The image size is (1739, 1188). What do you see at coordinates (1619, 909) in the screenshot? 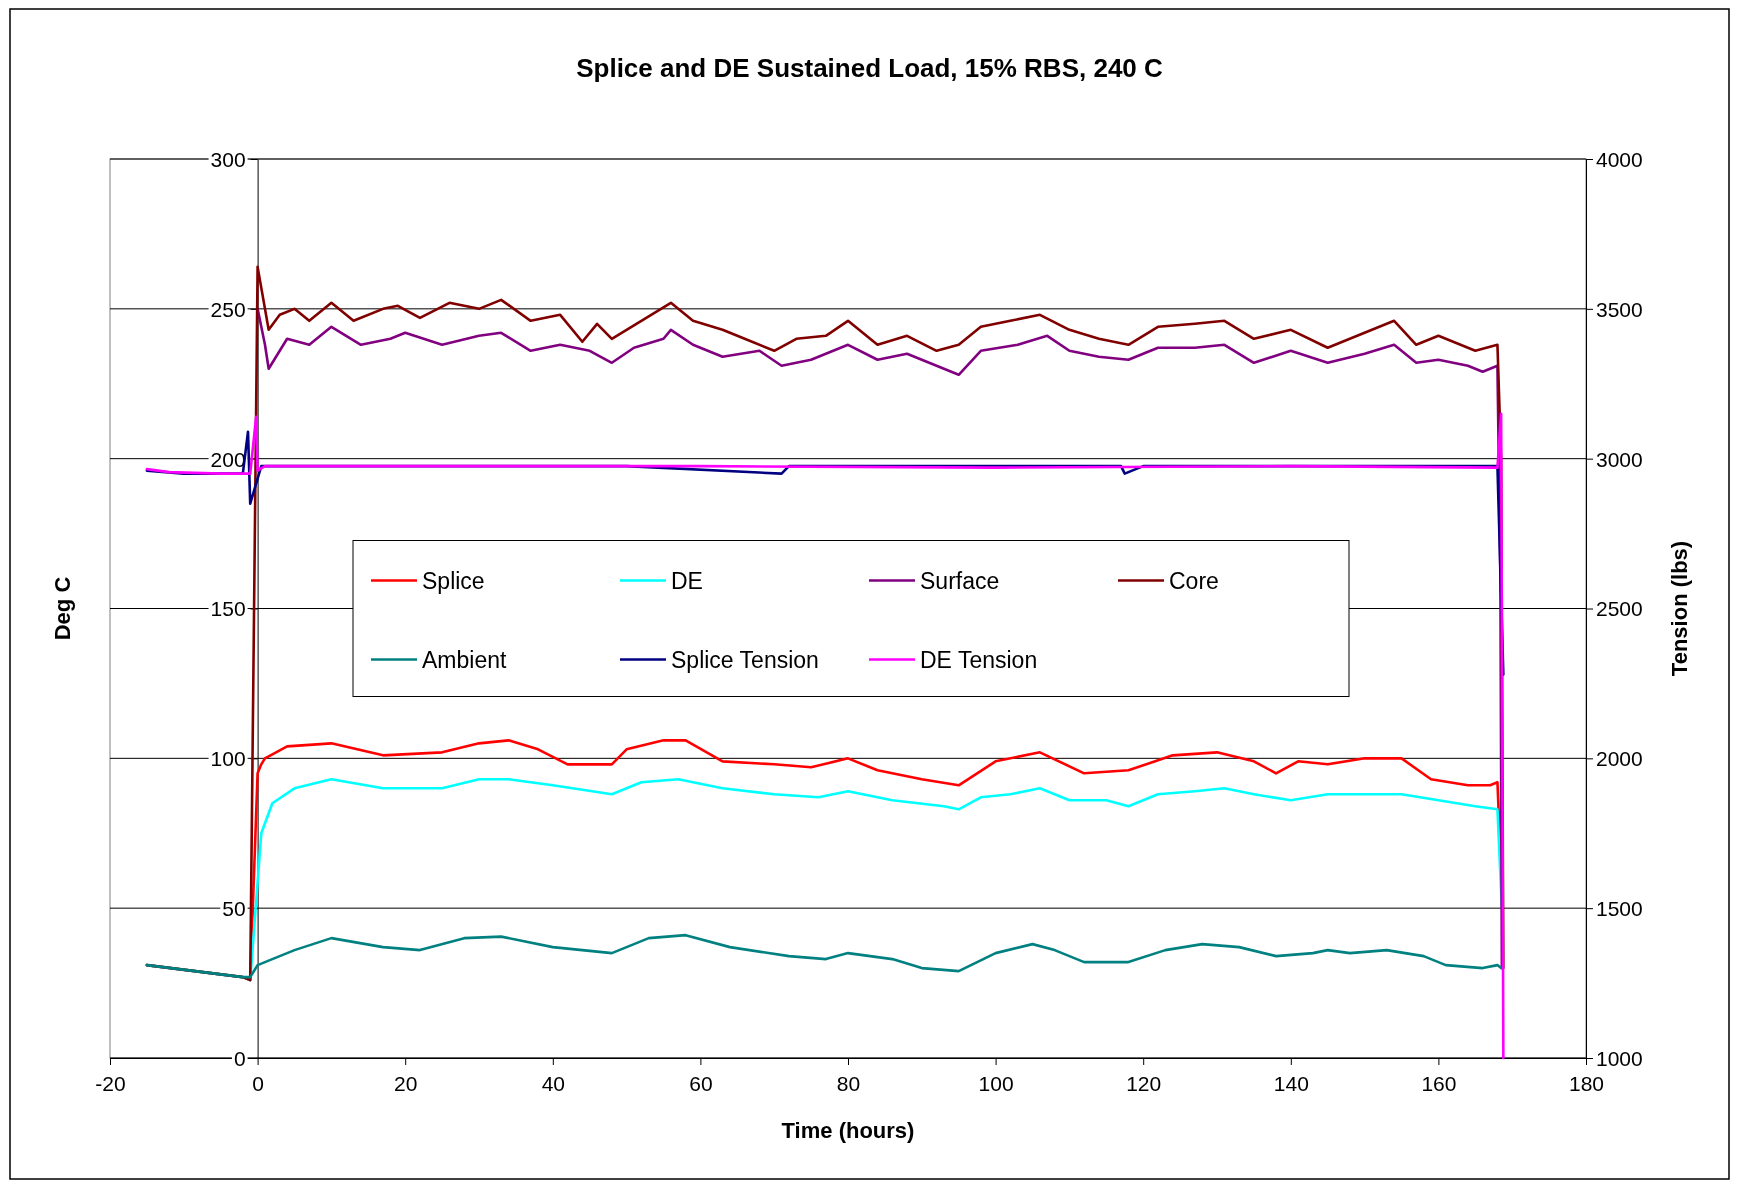
I see `y2-tick-label: 1500` at bounding box center [1619, 909].